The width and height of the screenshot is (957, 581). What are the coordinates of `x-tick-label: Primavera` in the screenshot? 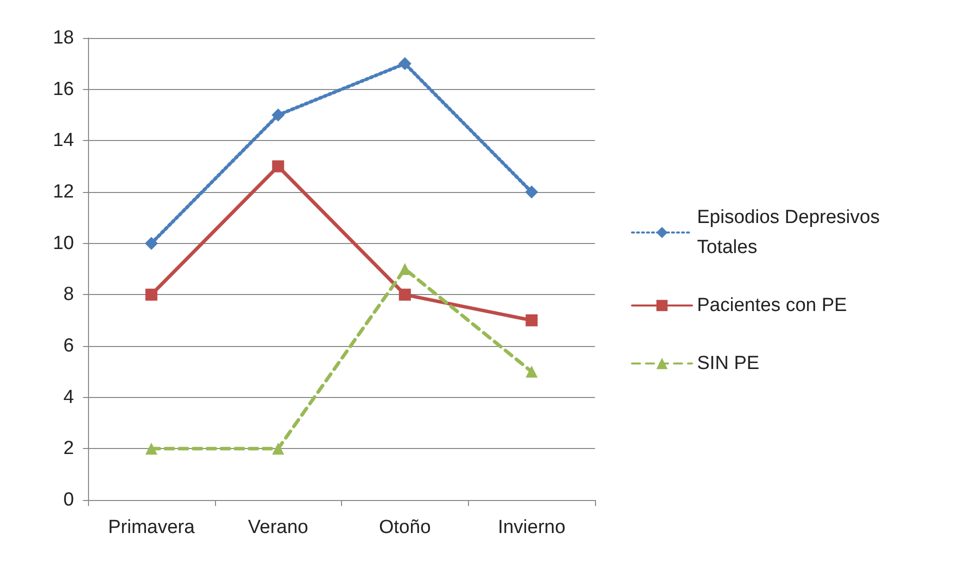 It's located at (152, 527).